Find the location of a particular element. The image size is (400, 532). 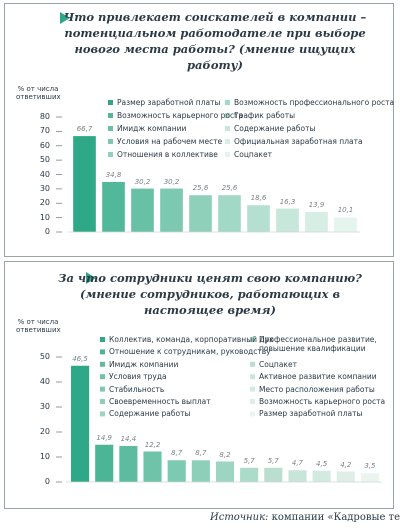

source-text: компании «Кадровые технологии» is located at coordinates (335, 517).